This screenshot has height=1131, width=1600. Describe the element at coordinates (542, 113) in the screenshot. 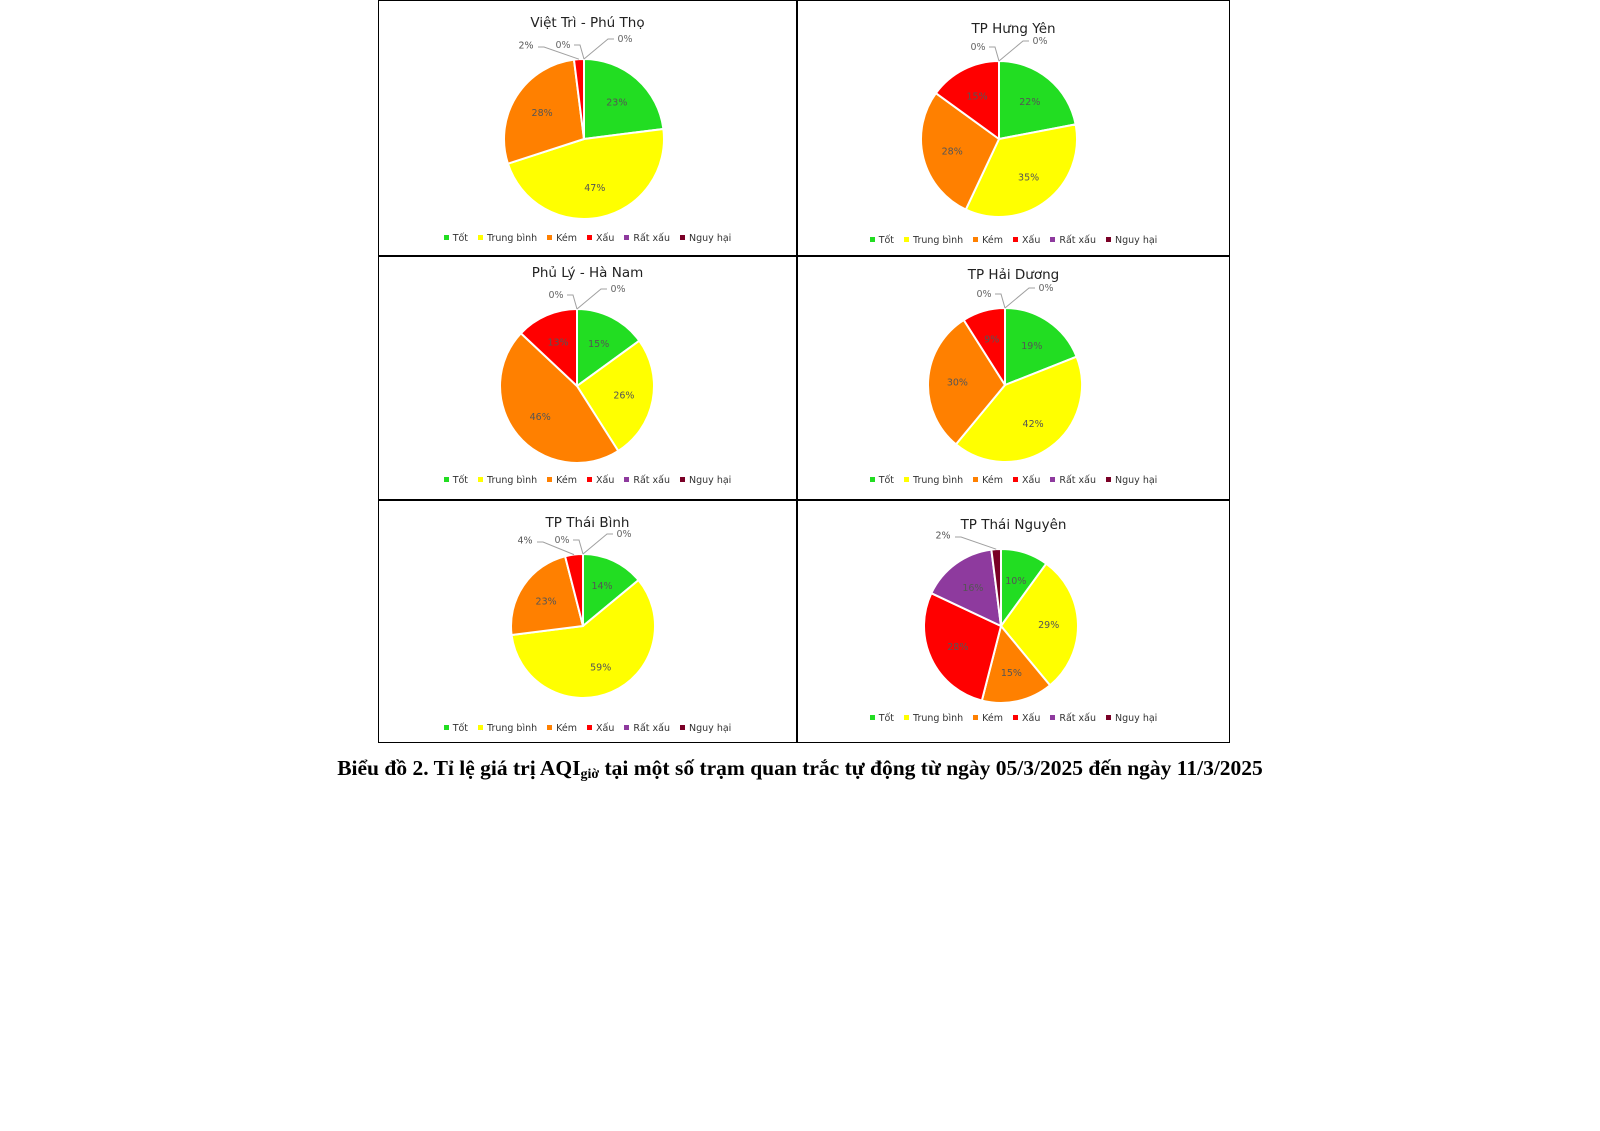

I see `data-label-kem: 28%` at that location.